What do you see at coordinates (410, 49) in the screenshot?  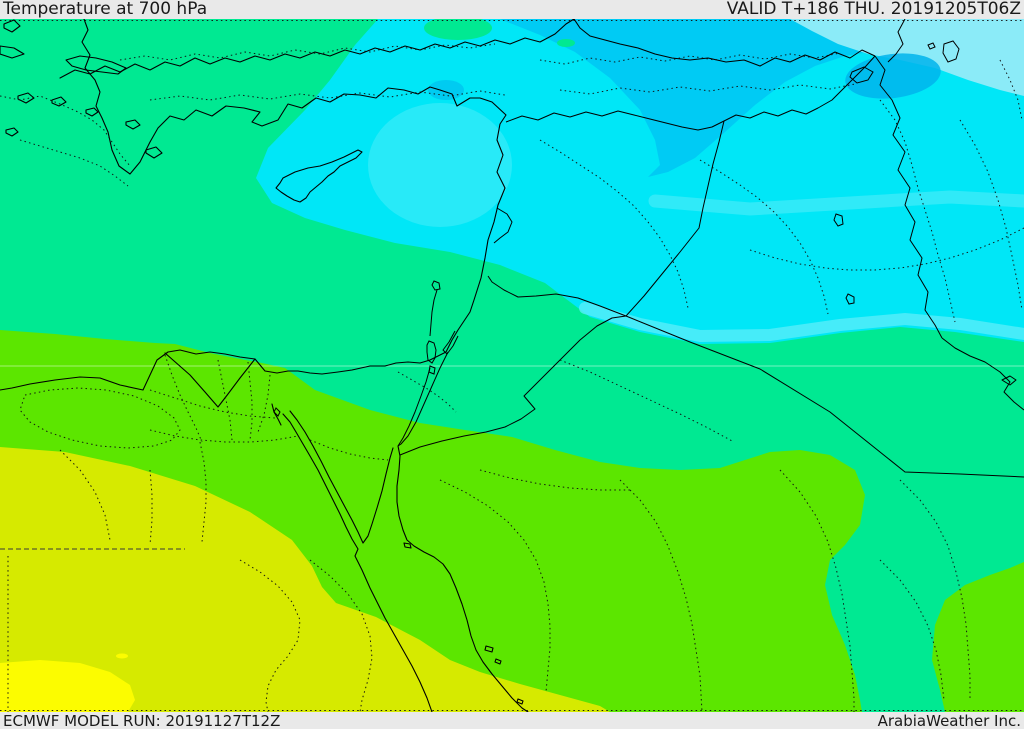 I see `coast-black-sea` at bounding box center [410, 49].